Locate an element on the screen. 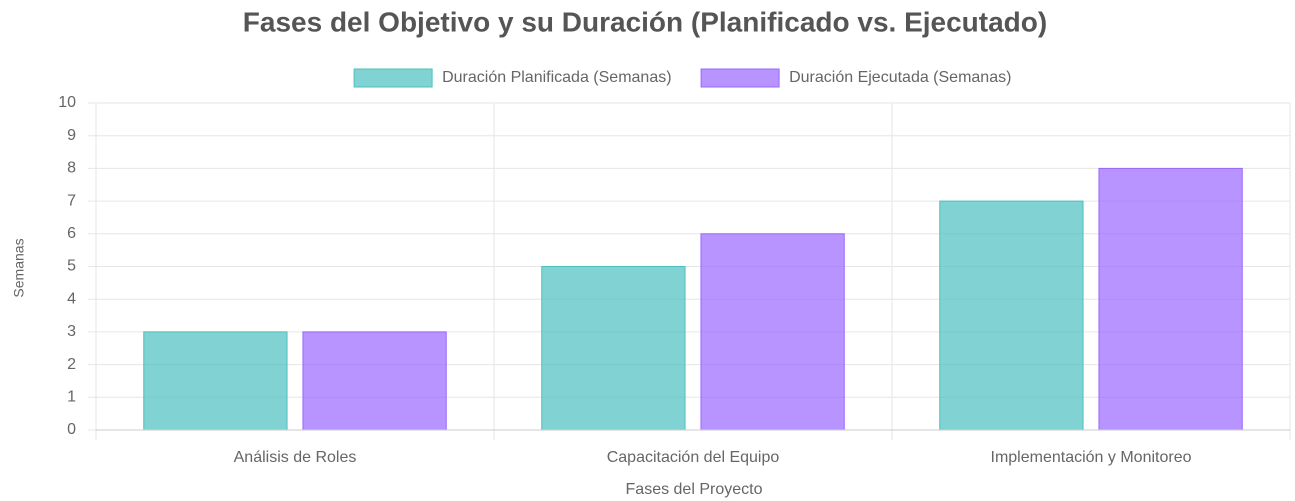 The width and height of the screenshot is (1295, 501). y-axis-title: Semanas is located at coordinates (19, 267).